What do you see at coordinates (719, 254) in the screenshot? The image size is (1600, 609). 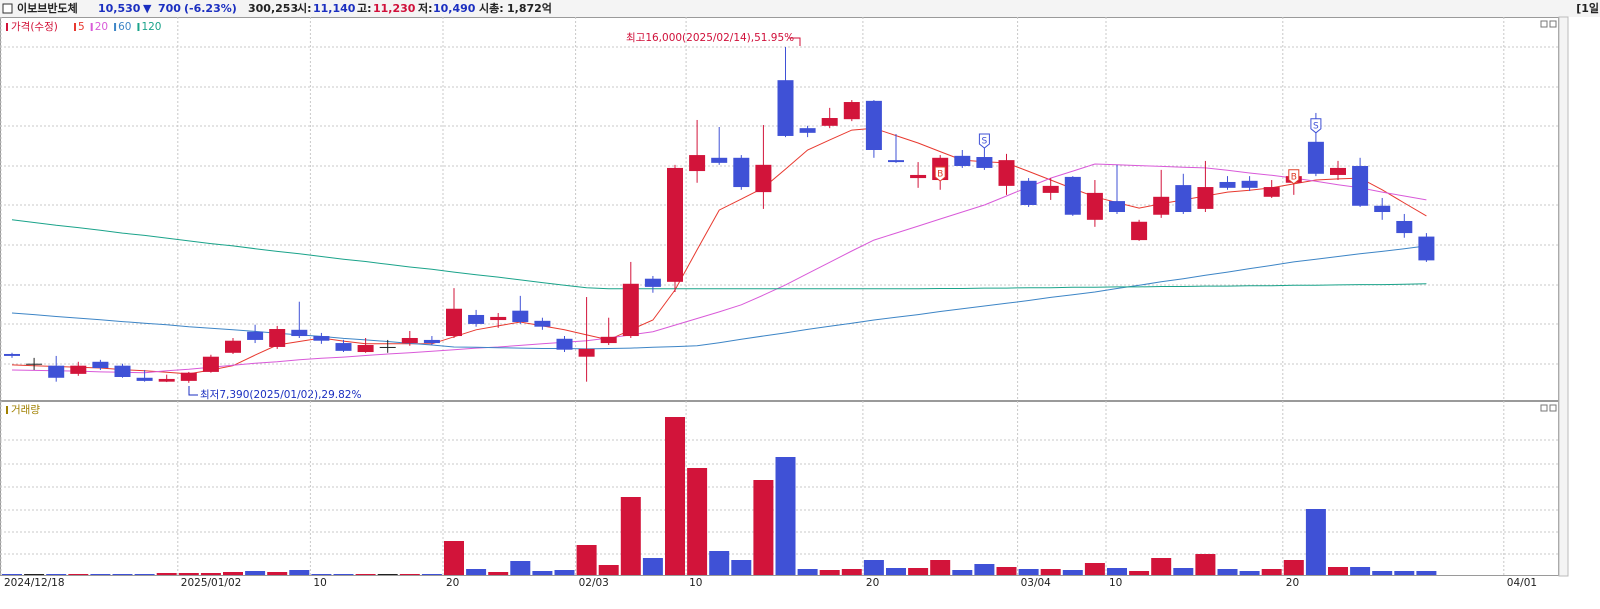 I see `moving-average-line` at bounding box center [719, 254].